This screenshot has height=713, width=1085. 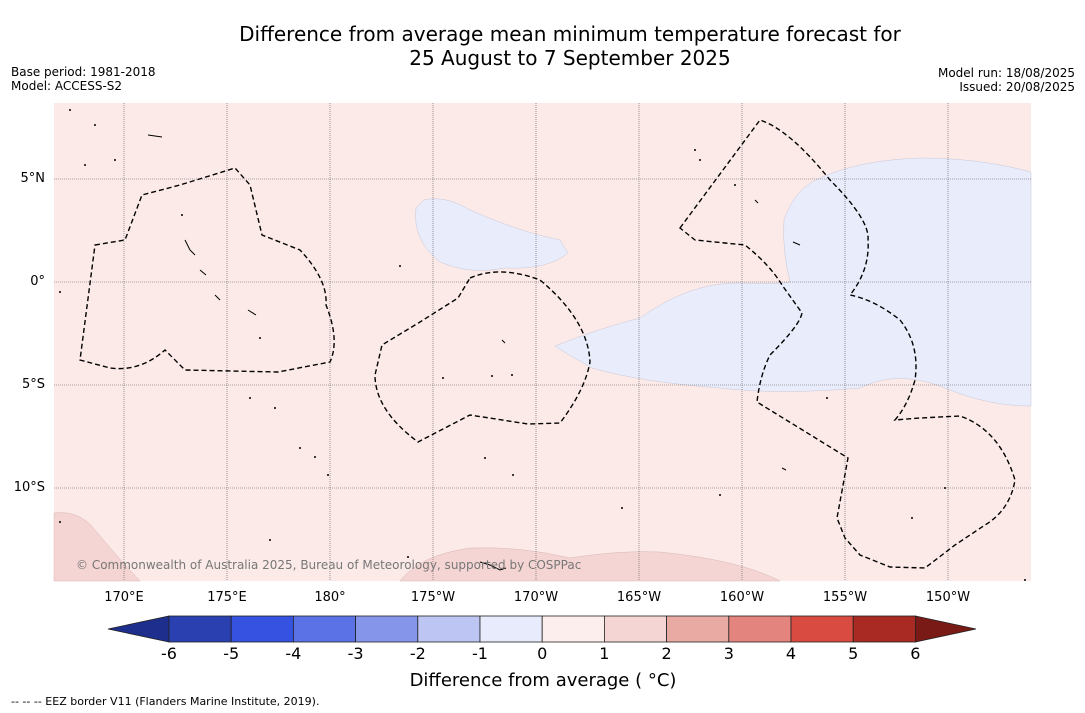 What do you see at coordinates (915, 653) in the screenshot?
I see `colorbar-tick: 6` at bounding box center [915, 653].